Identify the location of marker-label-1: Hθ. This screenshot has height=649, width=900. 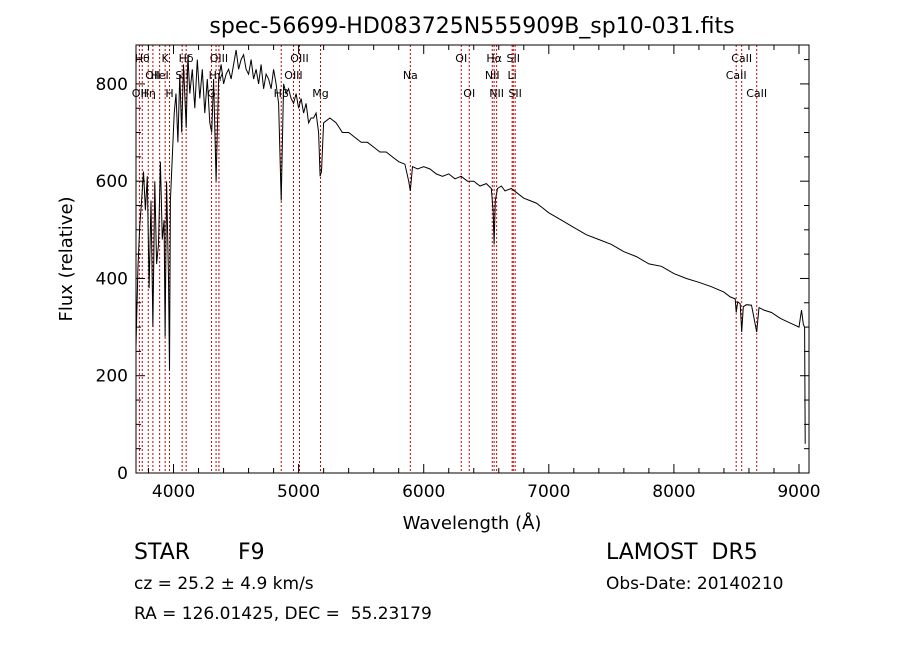
(142, 58).